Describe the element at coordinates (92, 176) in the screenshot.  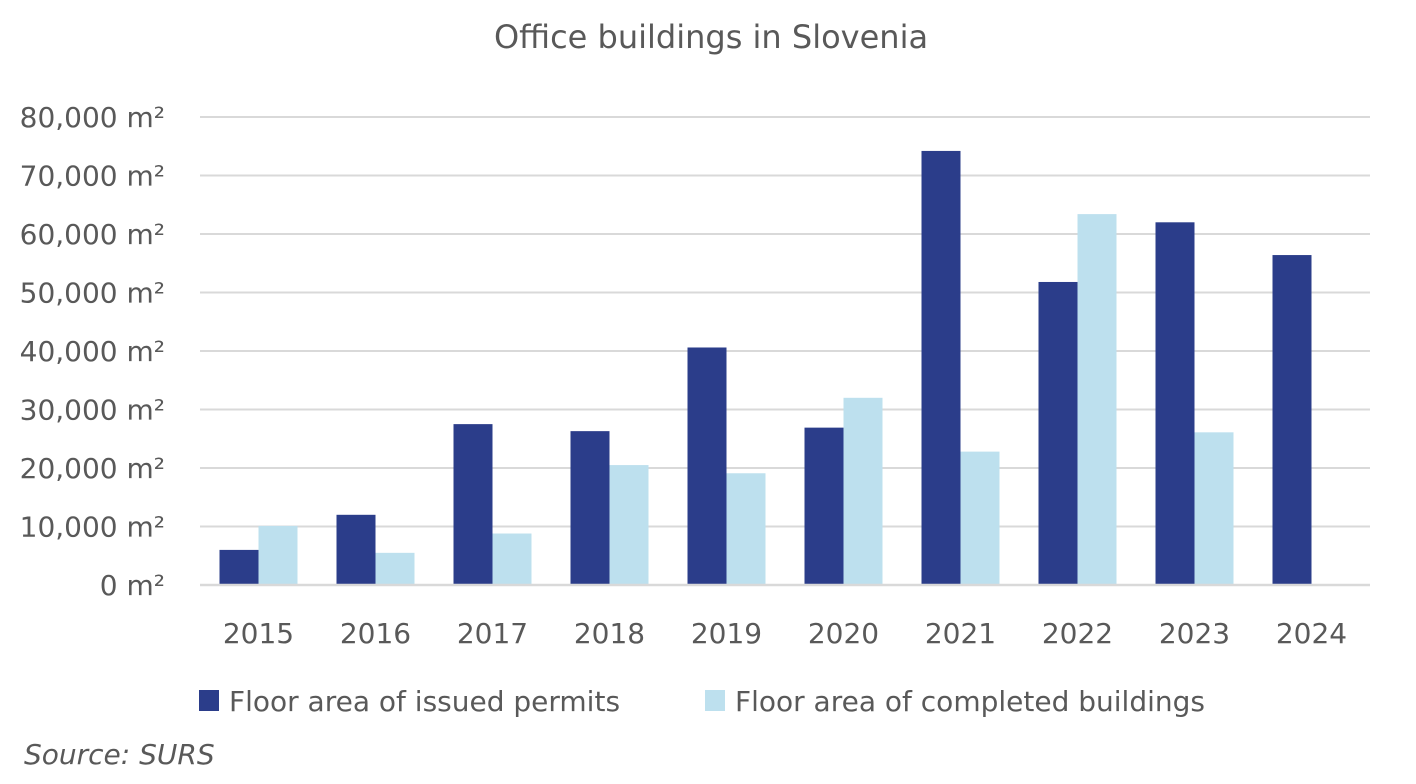
I see `y-tick-label: 70,000 m²` at that location.